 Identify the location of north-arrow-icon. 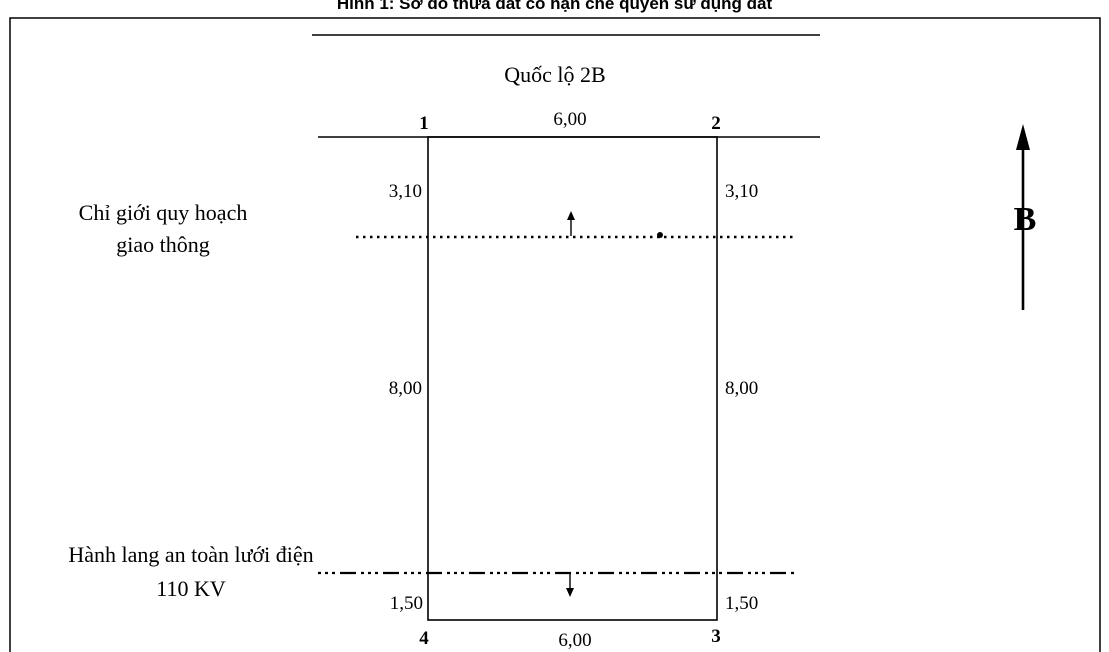
(1023, 217).